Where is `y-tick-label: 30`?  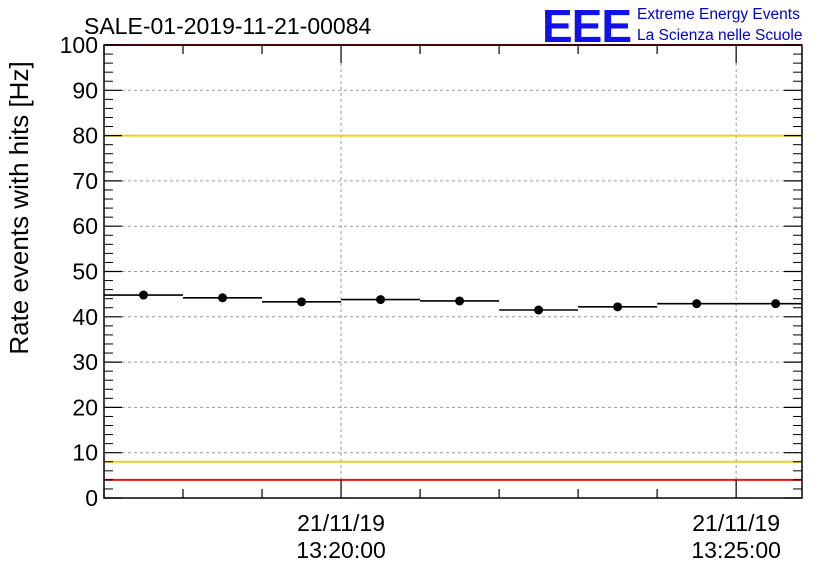
y-tick-label: 30 is located at coordinates (85, 362).